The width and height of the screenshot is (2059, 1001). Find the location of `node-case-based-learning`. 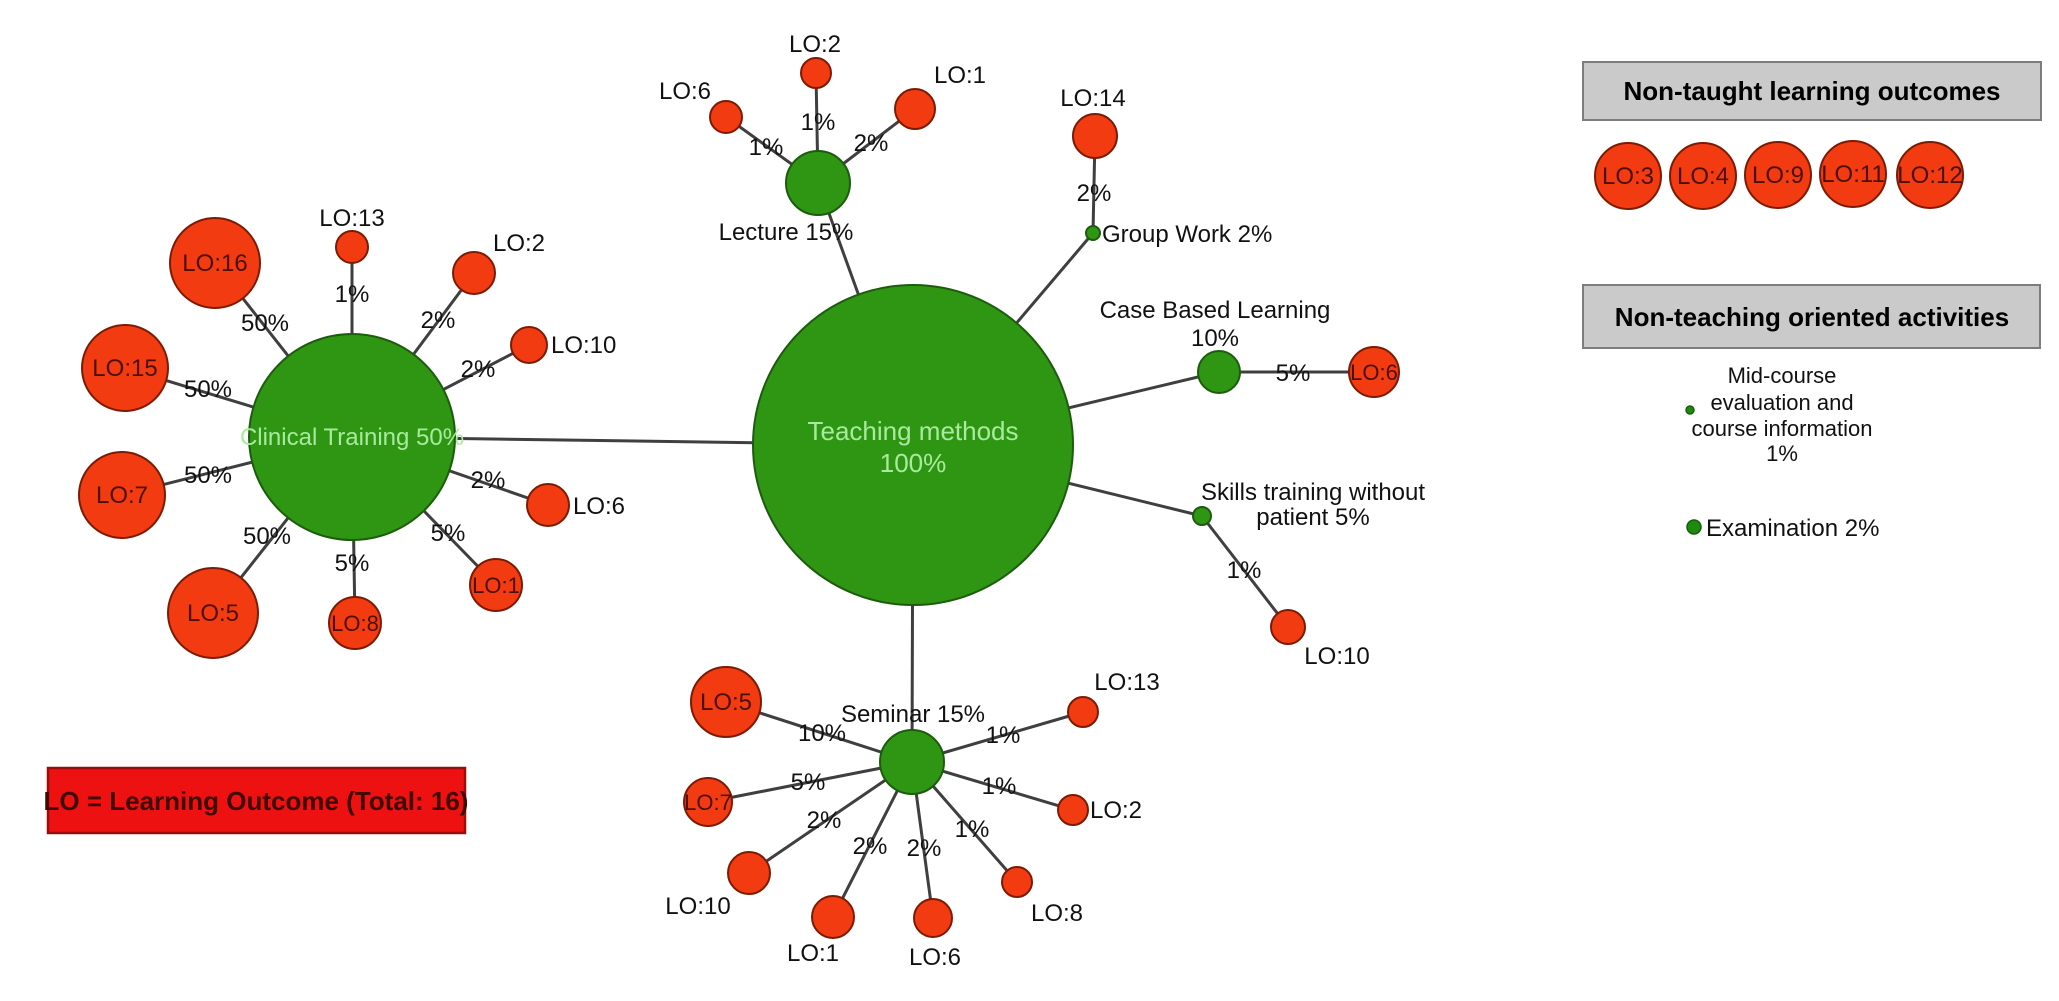

node-case-based-learning is located at coordinates (1219, 372).